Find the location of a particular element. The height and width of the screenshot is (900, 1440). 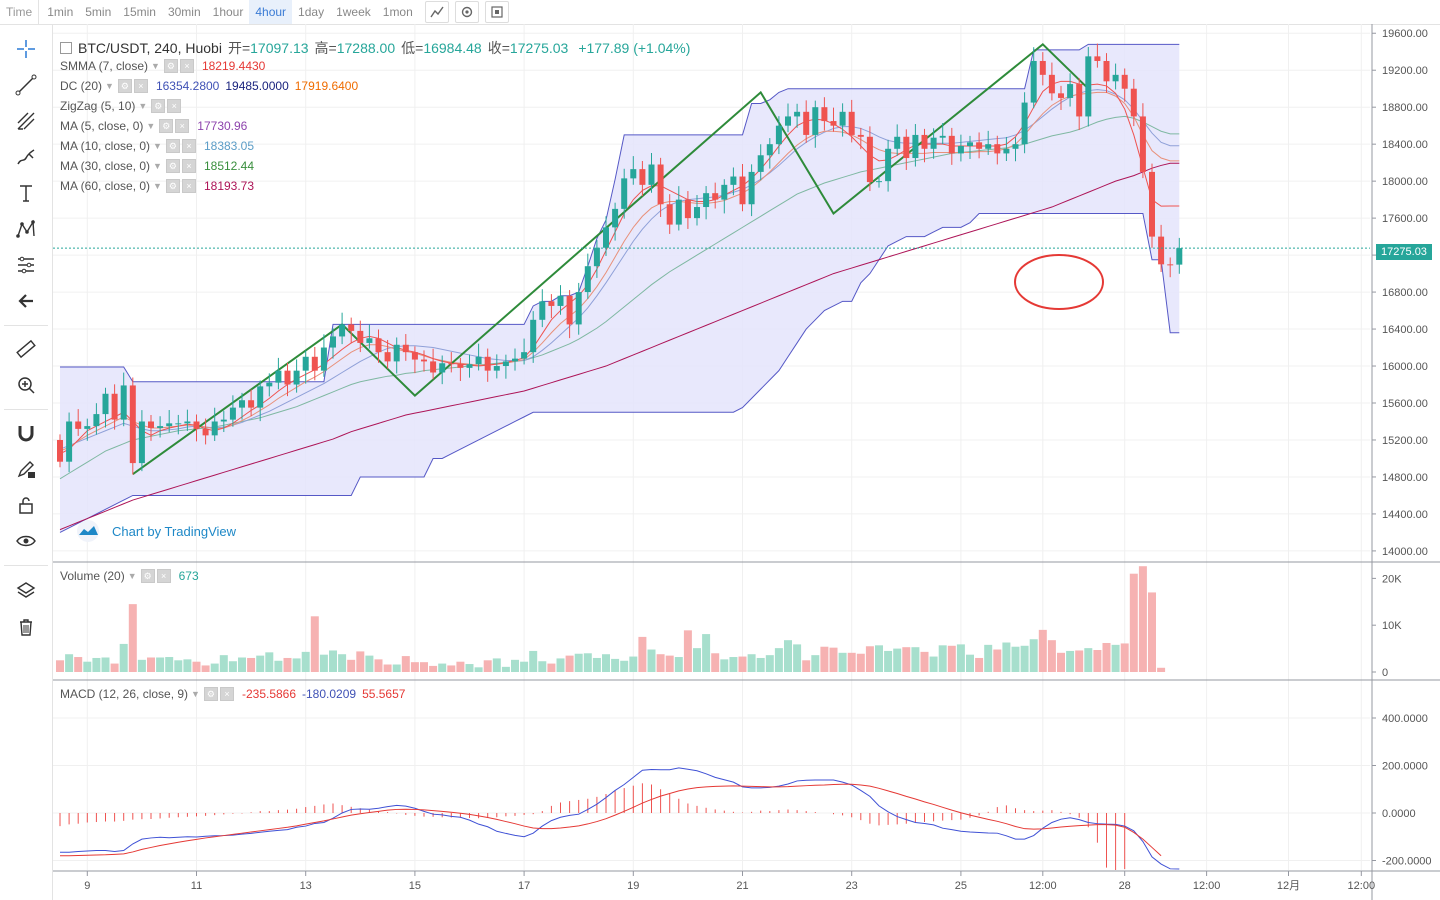

pattern-icon is located at coordinates (26, 229).